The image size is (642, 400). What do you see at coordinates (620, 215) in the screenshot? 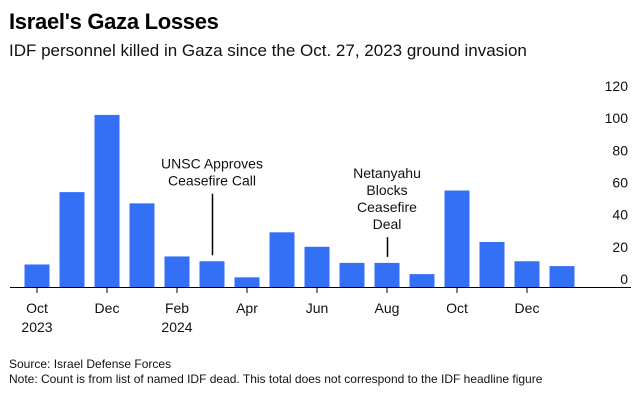
I see `y-tick-label: 40` at bounding box center [620, 215].